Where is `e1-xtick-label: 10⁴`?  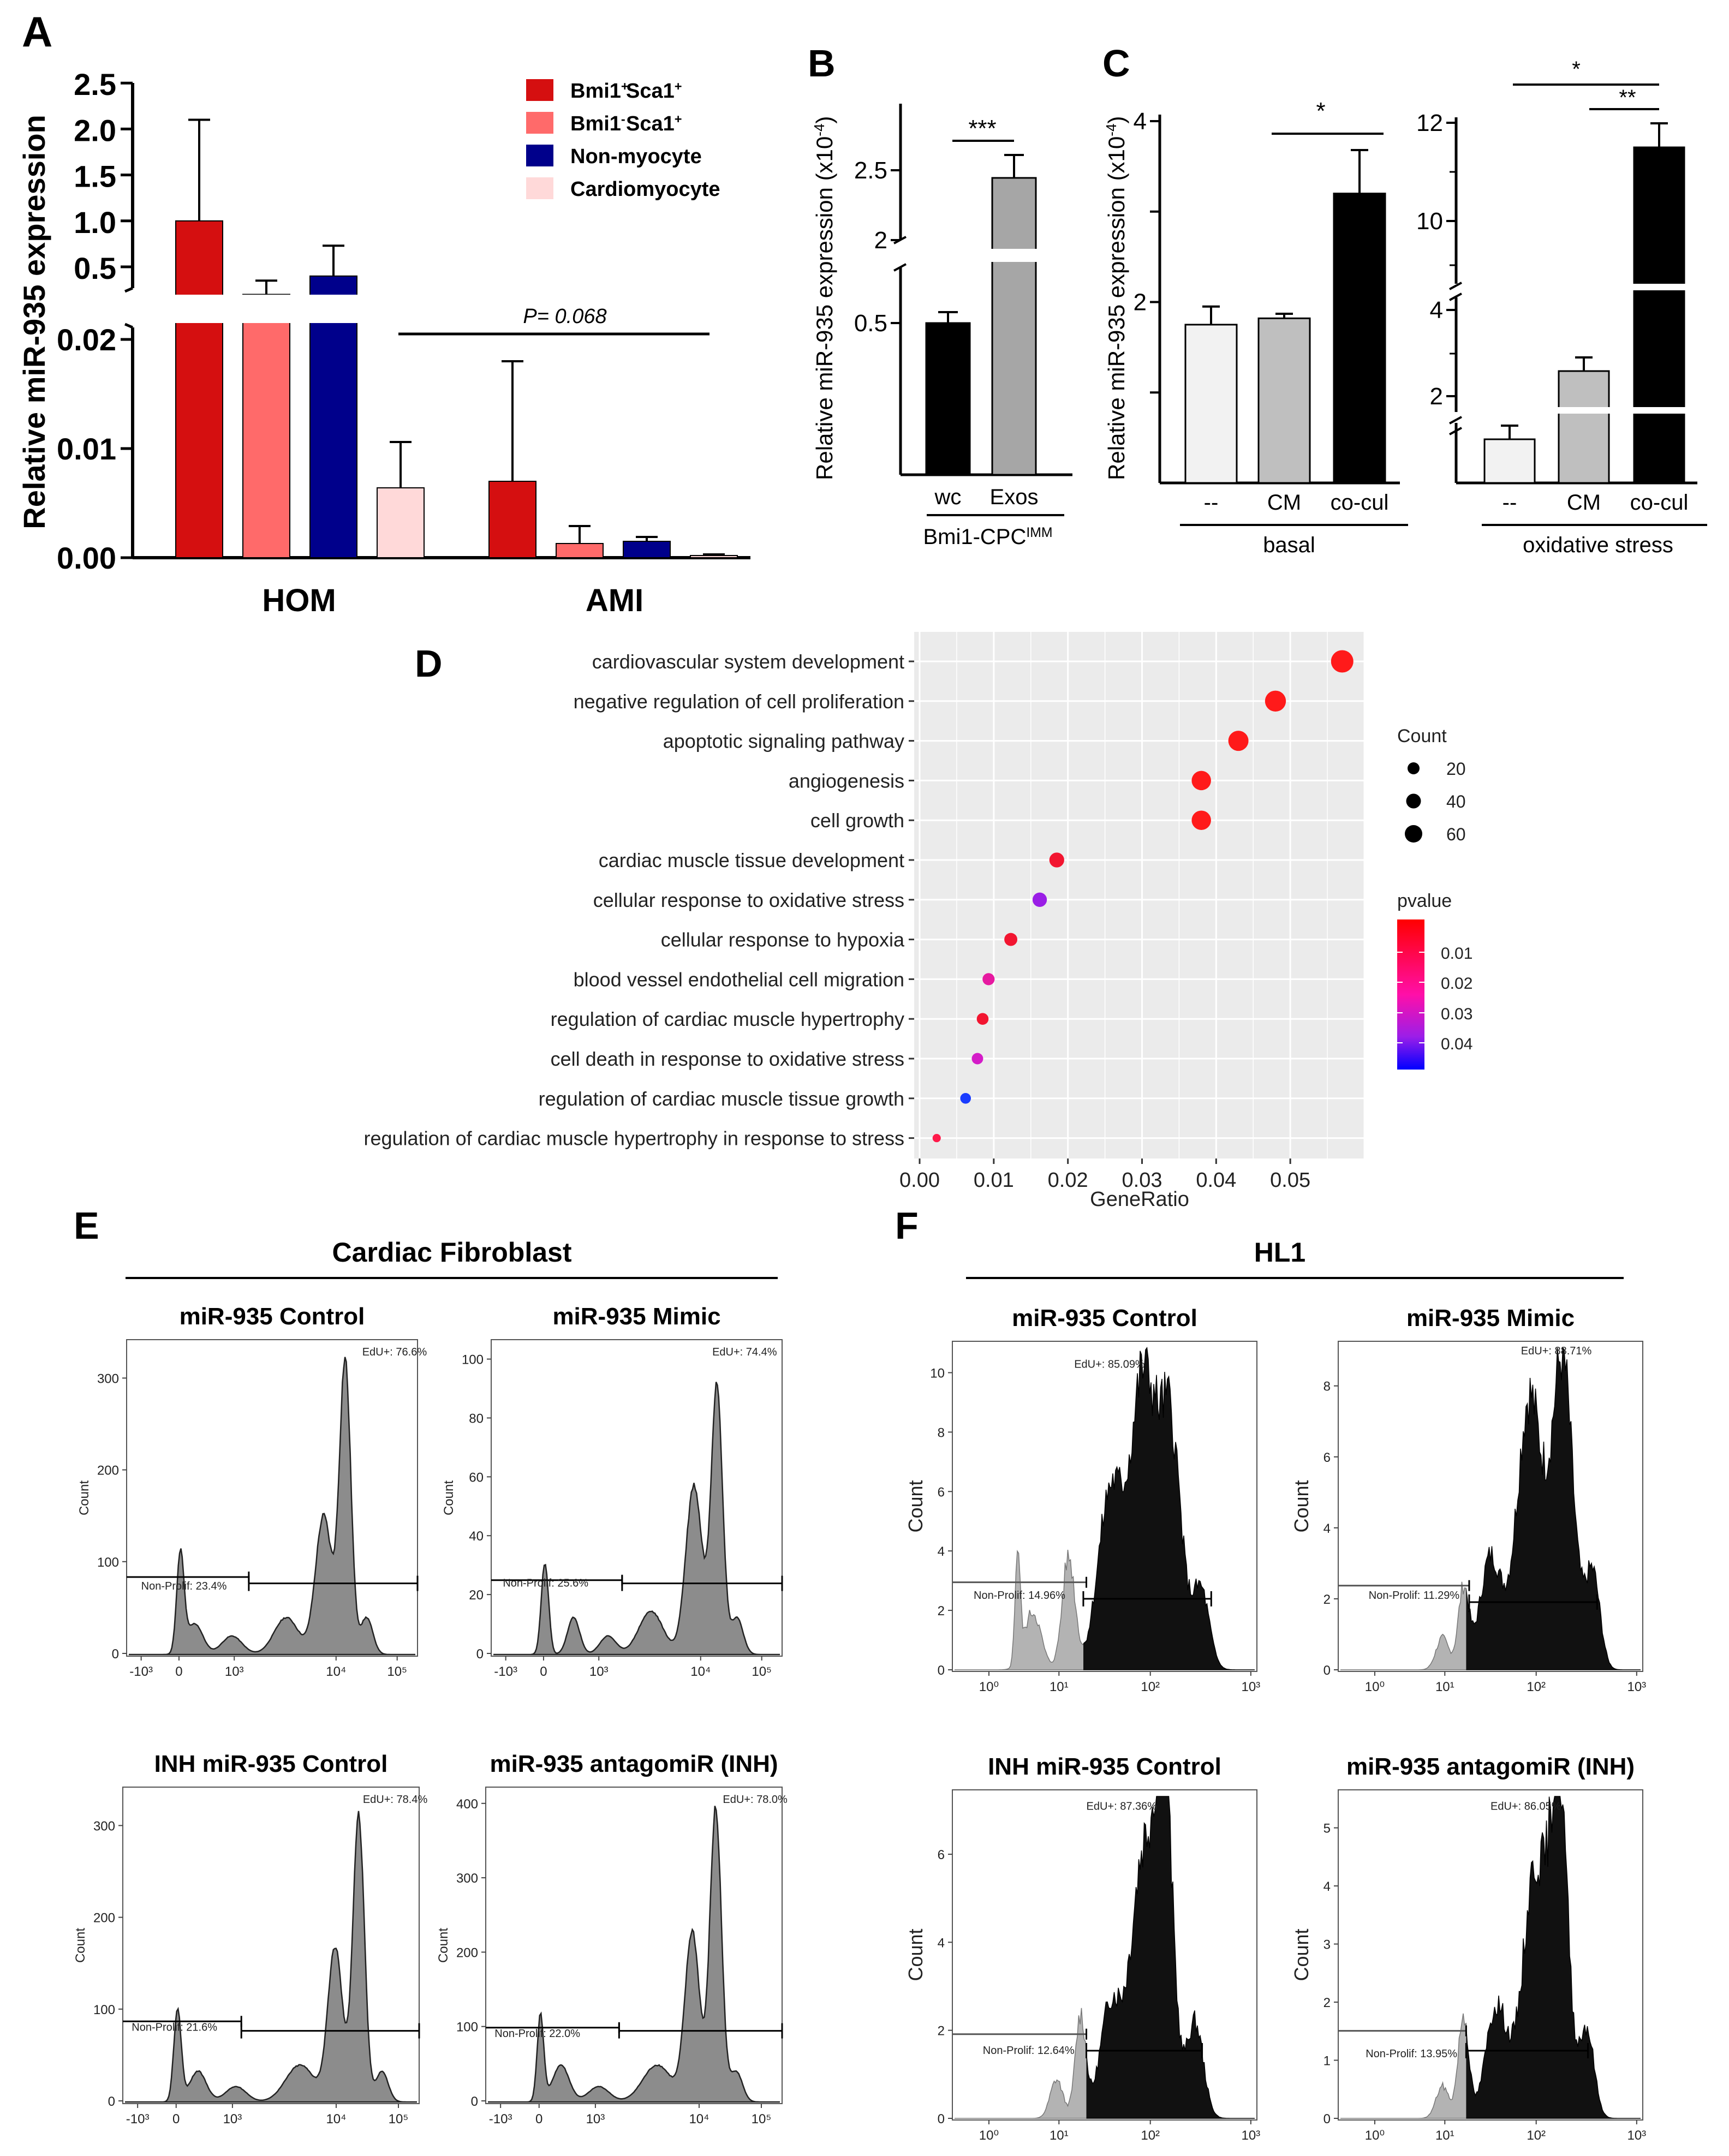 e1-xtick-label: 10⁴ is located at coordinates (336, 1671).